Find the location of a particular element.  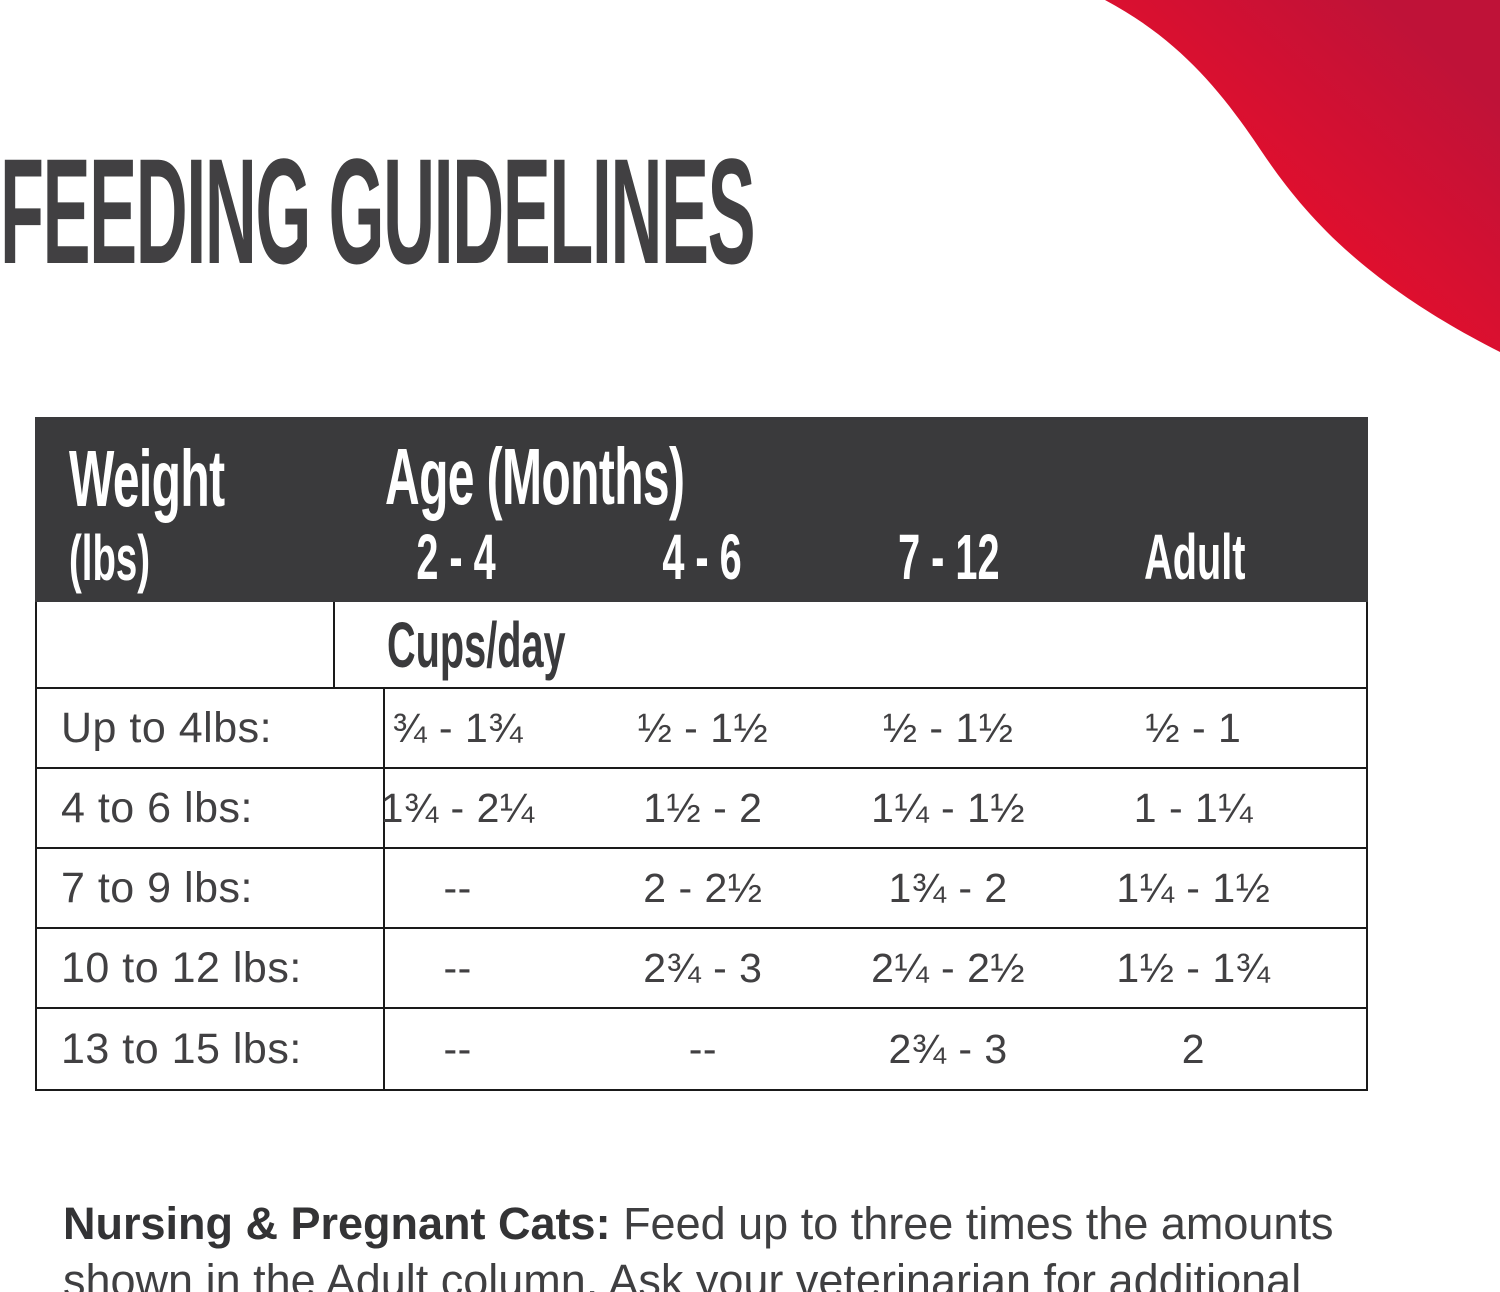

weight-range-label: 13 to 15 lbs: is located at coordinates (211, 1049).